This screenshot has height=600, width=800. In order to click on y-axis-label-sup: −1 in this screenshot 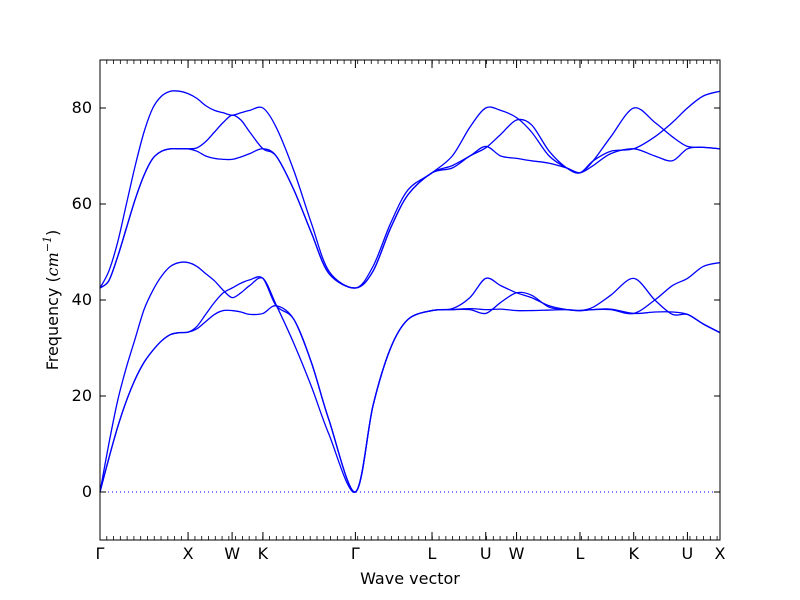, I will do `click(47, 244)`.